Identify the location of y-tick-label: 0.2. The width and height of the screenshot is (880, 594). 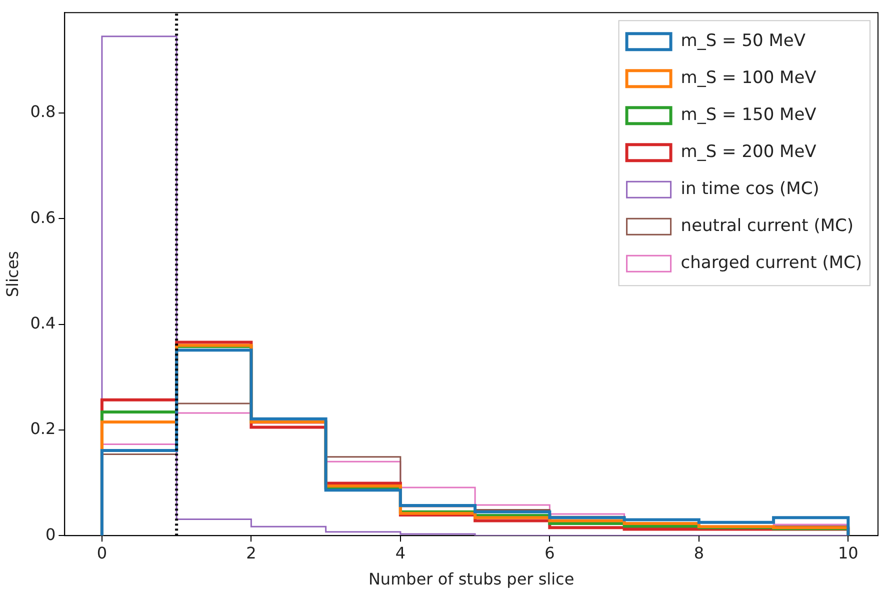
(43, 428).